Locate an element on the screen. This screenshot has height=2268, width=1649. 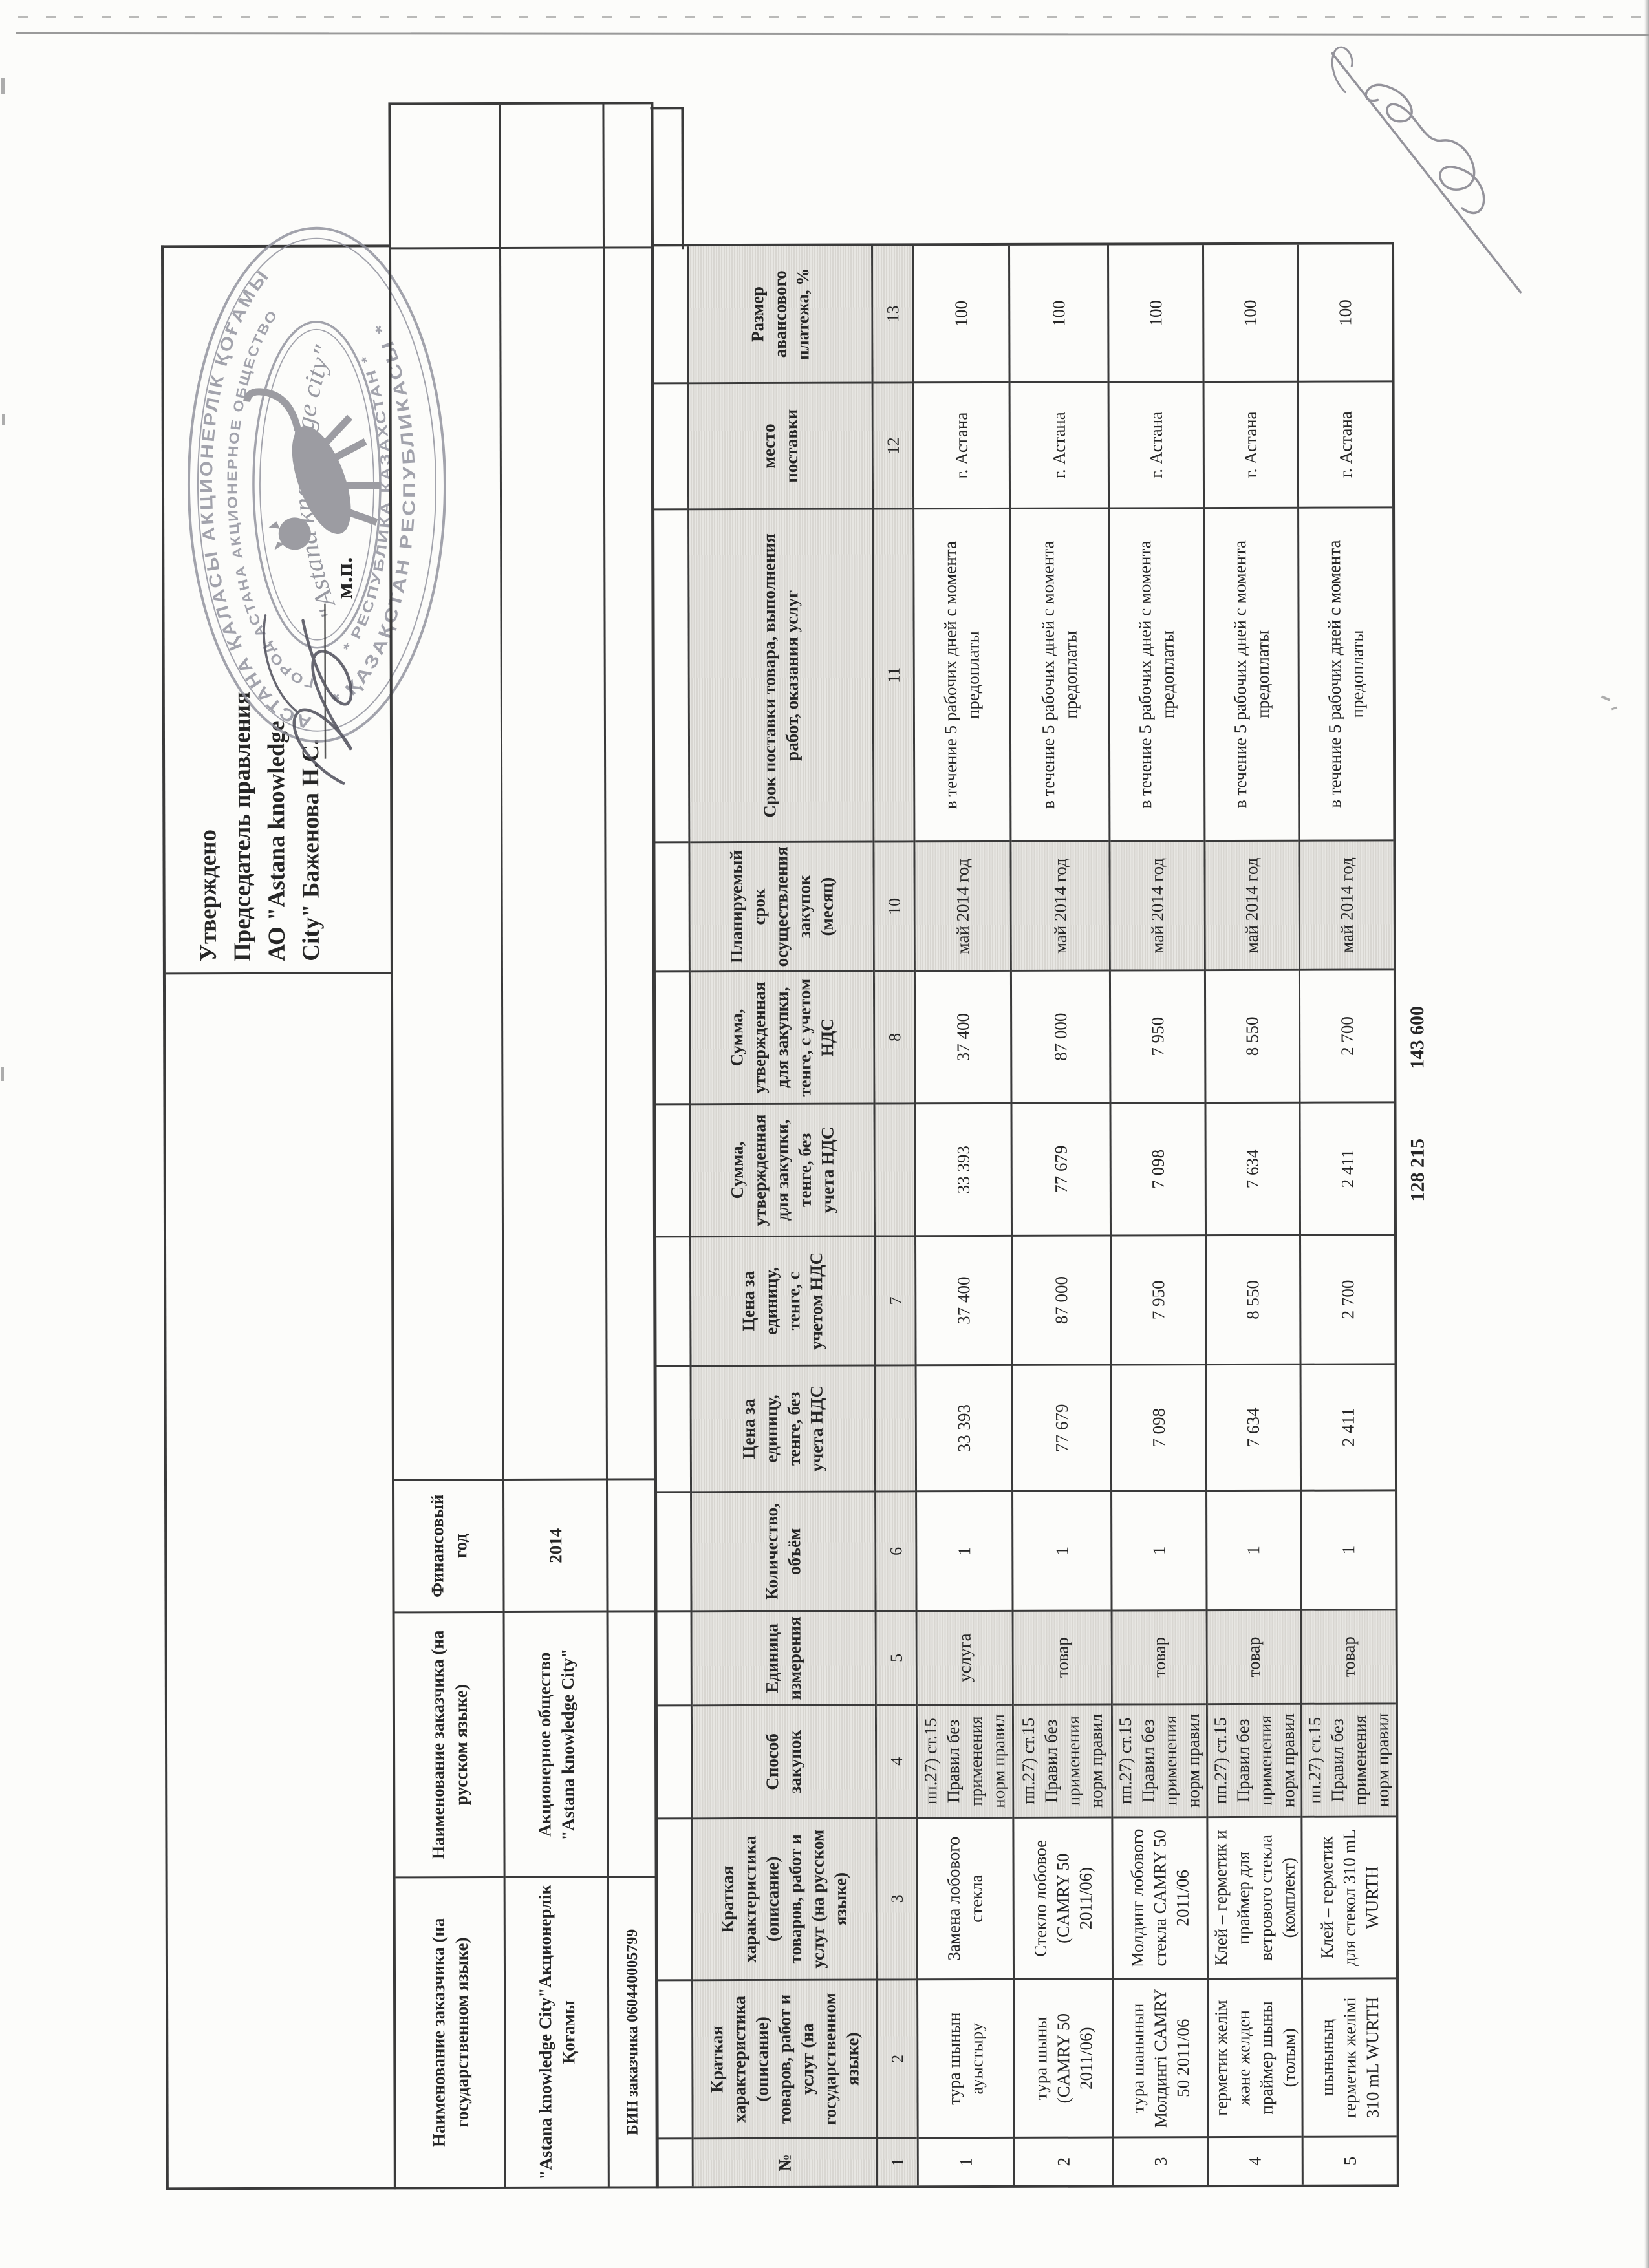
cell-num: 2 is located at coordinates (1063, 2160).